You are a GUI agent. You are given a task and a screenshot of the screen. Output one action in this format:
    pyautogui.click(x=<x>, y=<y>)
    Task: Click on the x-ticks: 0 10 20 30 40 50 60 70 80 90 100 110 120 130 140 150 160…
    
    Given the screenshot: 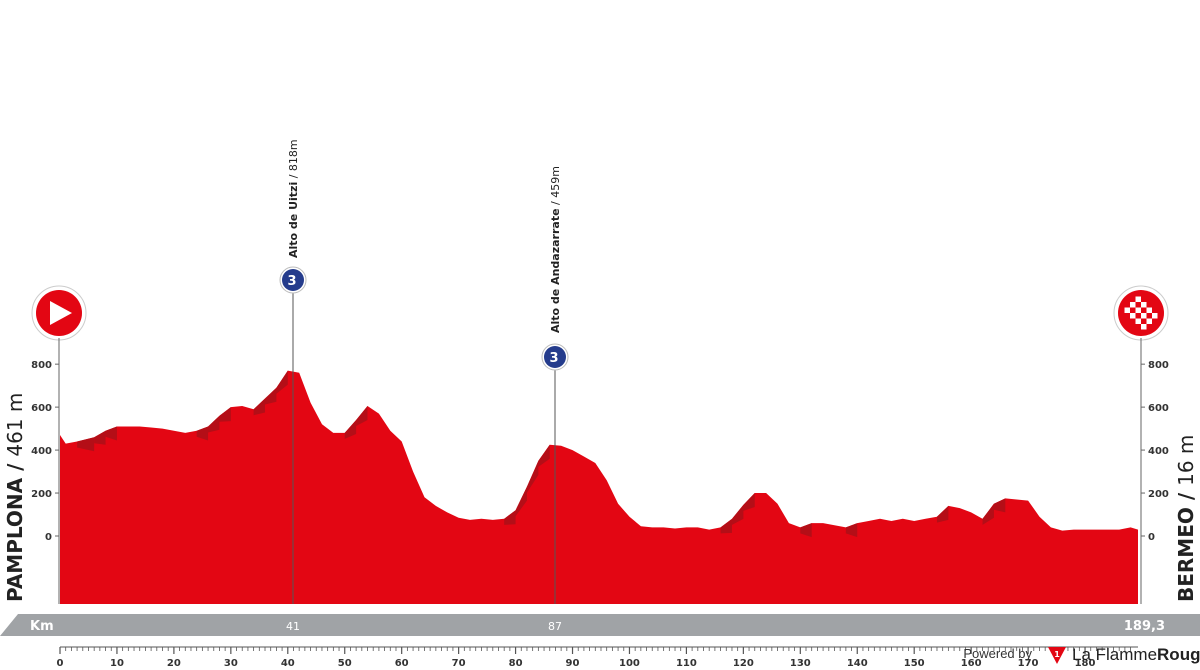 What is the action you would take?
    pyautogui.click(x=594, y=658)
    